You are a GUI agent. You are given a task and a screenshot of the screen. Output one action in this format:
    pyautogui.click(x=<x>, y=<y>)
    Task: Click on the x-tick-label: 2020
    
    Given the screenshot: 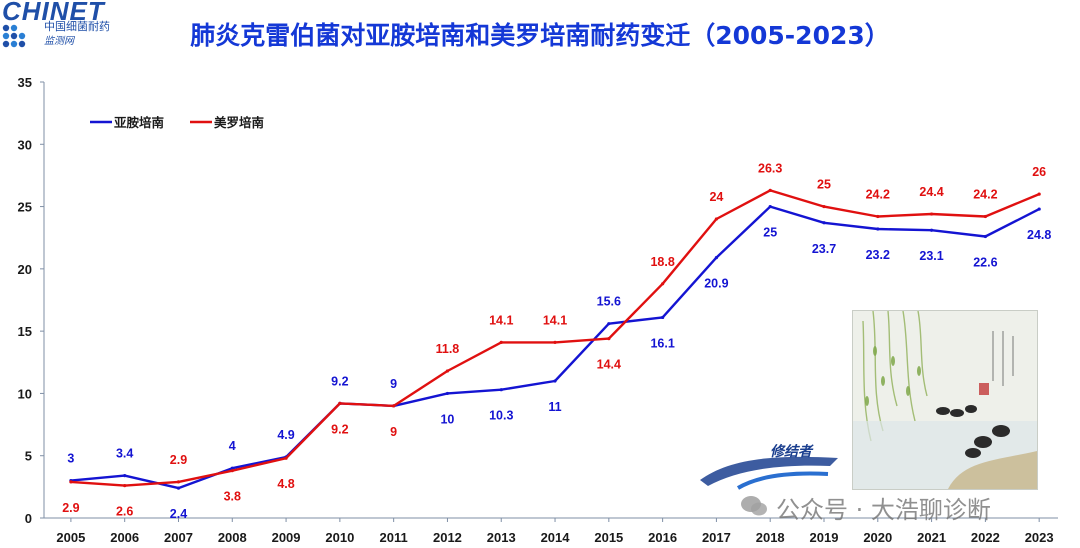 What is the action you would take?
    pyautogui.click(x=877, y=537)
    